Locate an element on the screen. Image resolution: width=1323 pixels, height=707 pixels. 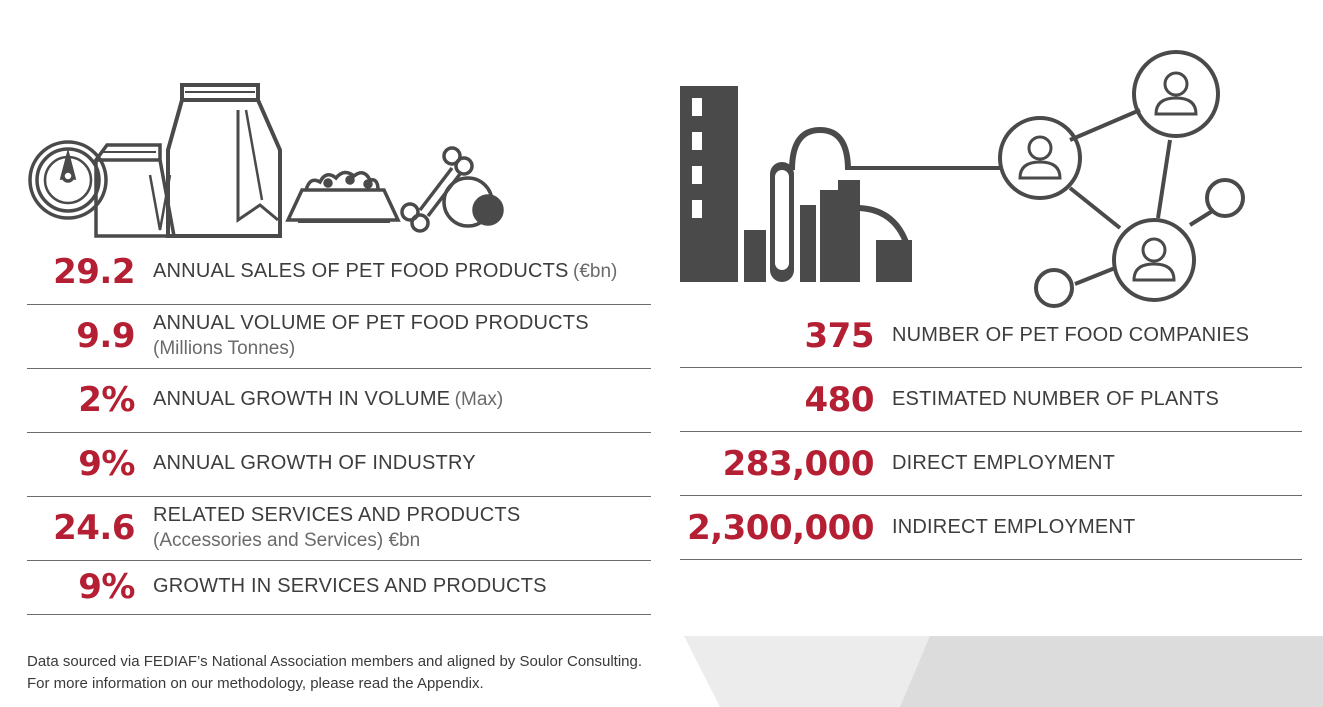
stat-label: INDIRECT EMPLOYMENT is located at coordinates (1013, 528).